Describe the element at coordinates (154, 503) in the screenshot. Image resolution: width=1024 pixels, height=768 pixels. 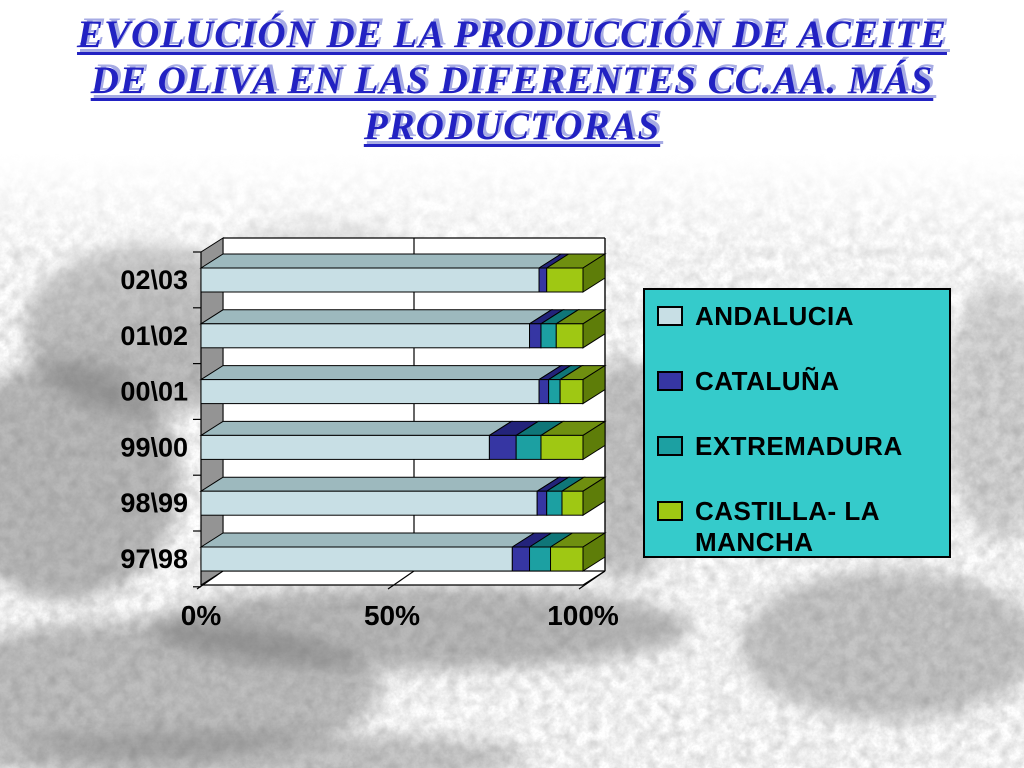
I see `category-label: 98\99` at that location.